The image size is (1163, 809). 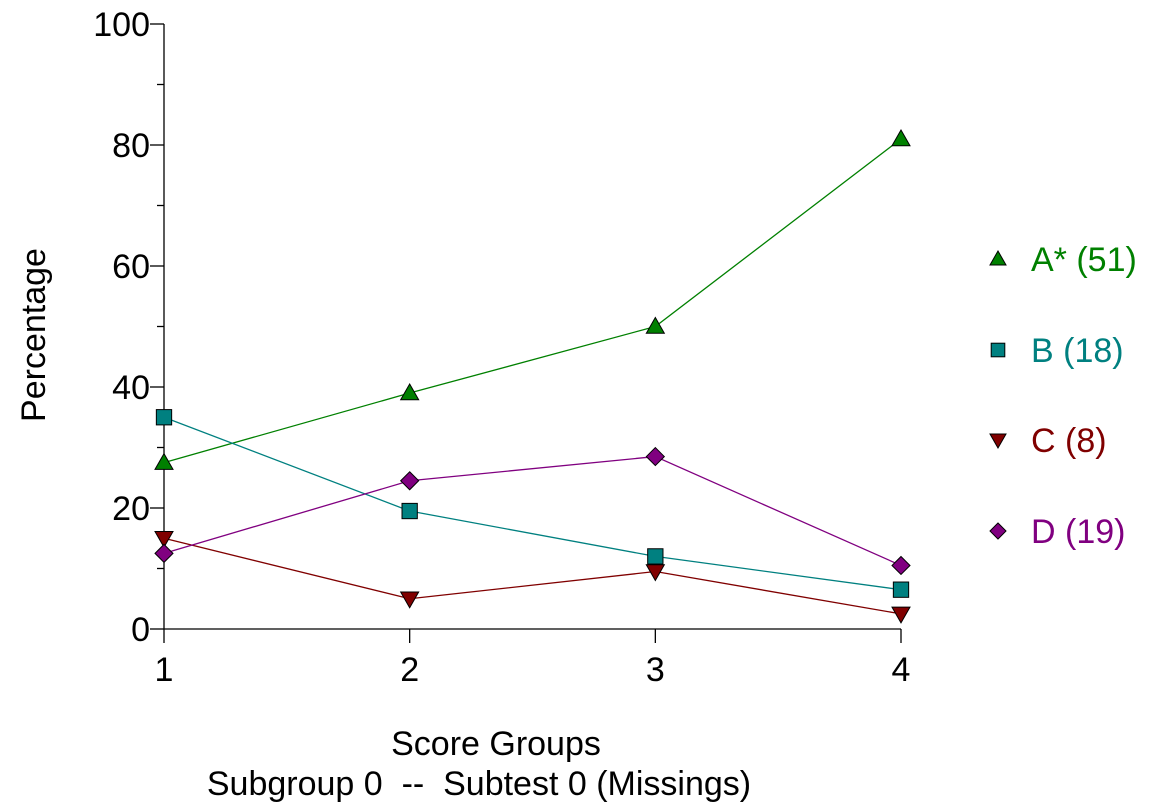 I want to click on x-tick-label: 3, so click(x=655, y=670).